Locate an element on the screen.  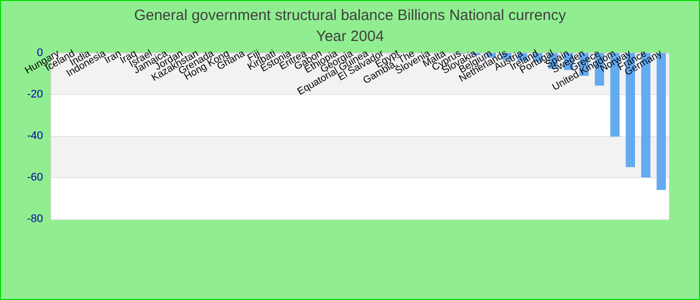
chart-subtitle: Year 2004 is located at coordinates (350, 36).